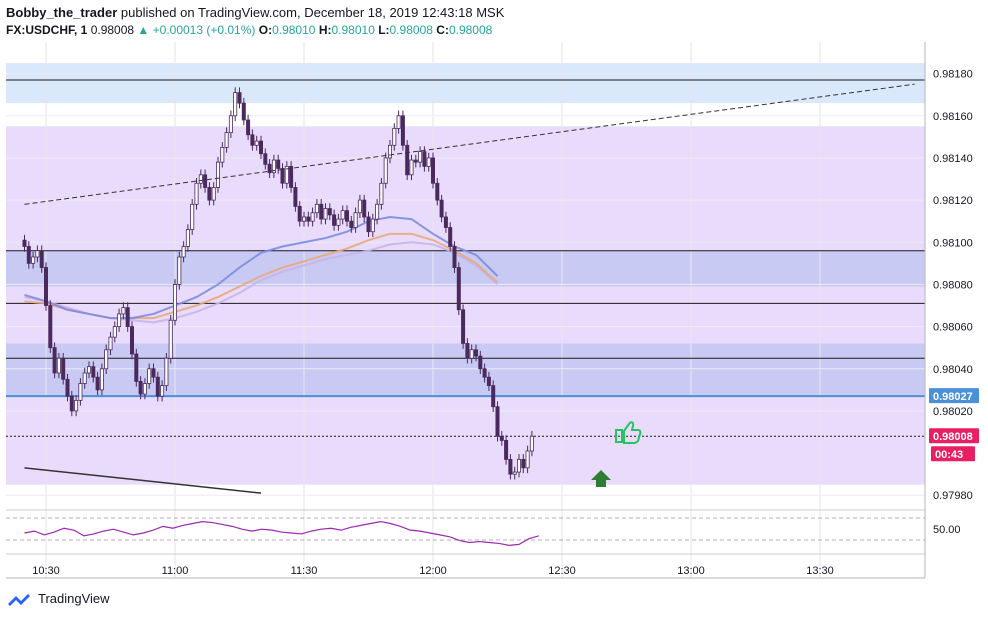  Describe the element at coordinates (953, 117) in the screenshot. I see `y-tick-label: 0.98160` at that location.